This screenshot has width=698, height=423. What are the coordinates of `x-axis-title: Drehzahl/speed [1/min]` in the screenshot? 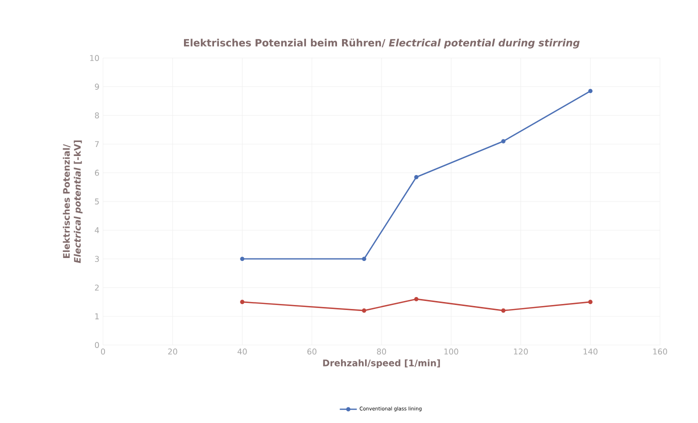 It's located at (381, 363).